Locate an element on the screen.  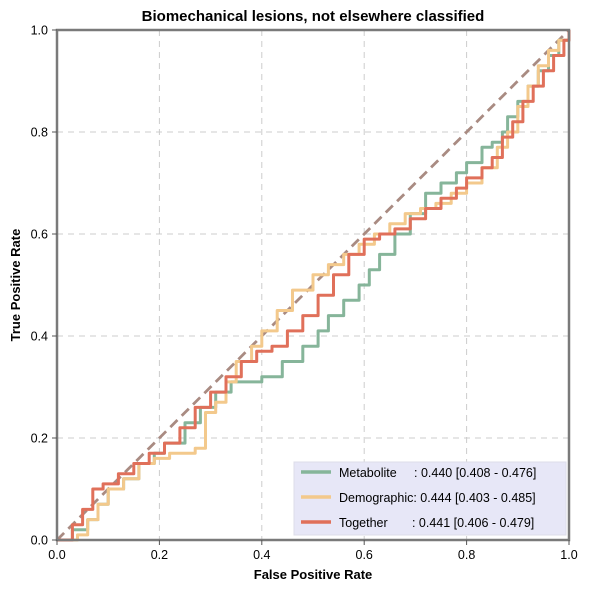
y-tick-label: 0.6 is located at coordinates (39, 235).